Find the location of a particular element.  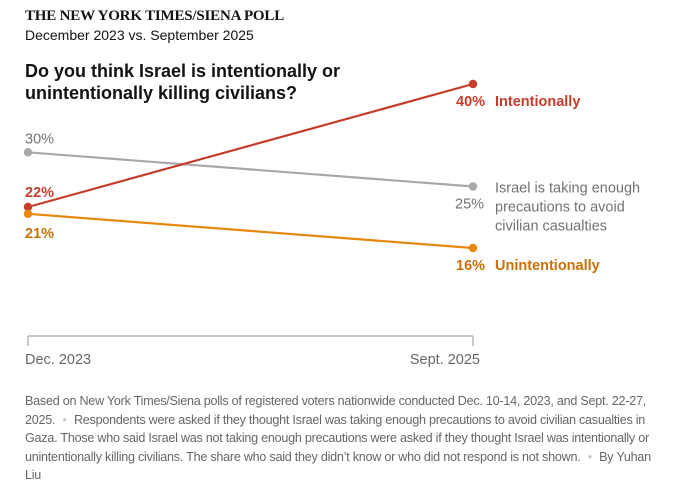

poll-kicker: THE NEW YORK TIMES/SIENA POLL is located at coordinates (154, 16).